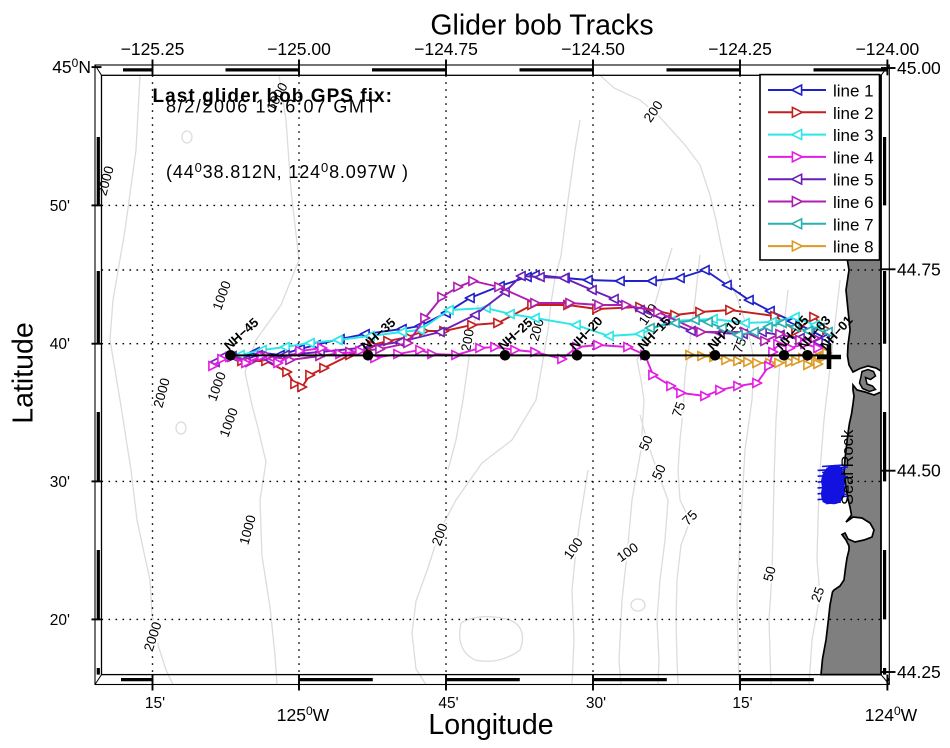 This screenshot has height=748, width=950. Describe the element at coordinates (853, 202) in the screenshot. I see `svg-text: line 6` at that location.